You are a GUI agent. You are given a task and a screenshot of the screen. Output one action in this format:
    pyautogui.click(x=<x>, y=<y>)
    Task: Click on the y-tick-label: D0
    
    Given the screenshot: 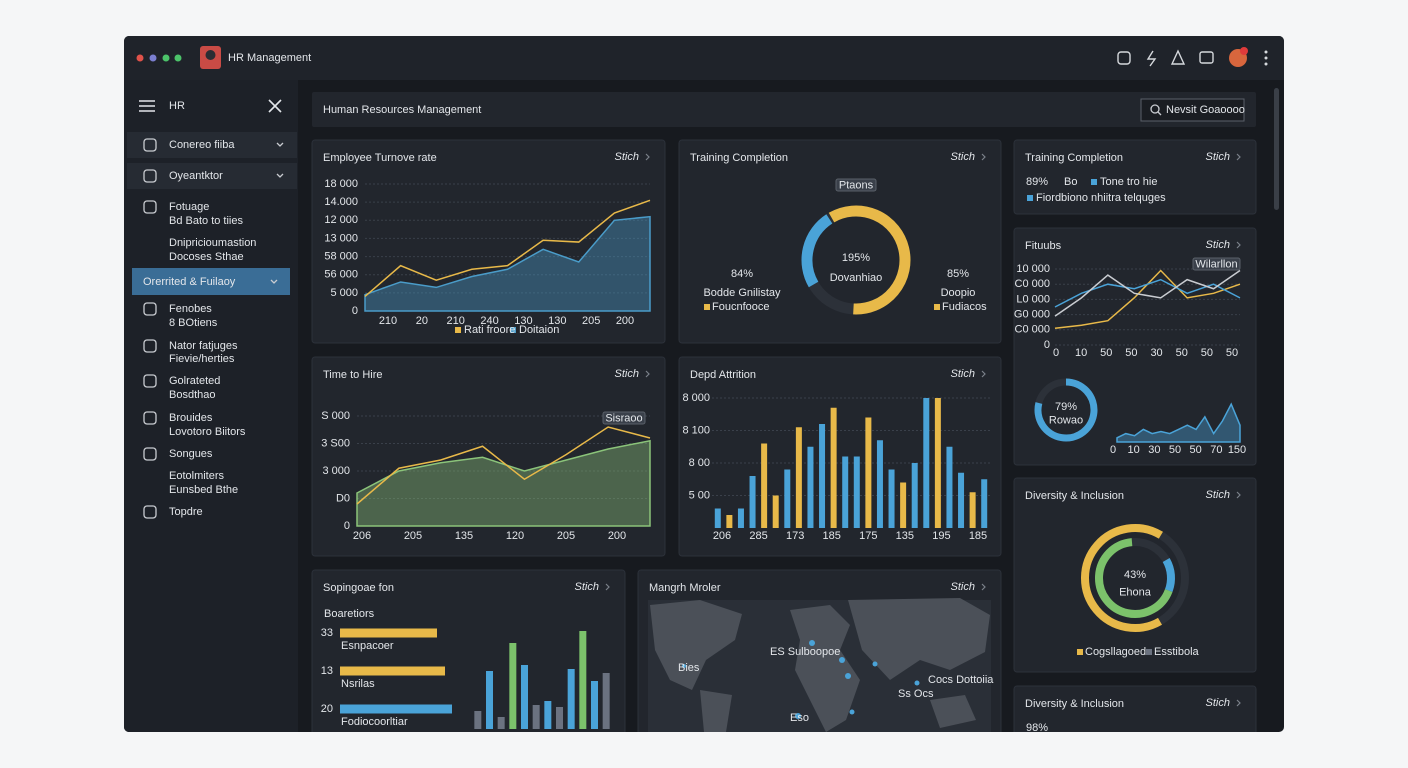 What is the action you would take?
    pyautogui.click(x=343, y=498)
    